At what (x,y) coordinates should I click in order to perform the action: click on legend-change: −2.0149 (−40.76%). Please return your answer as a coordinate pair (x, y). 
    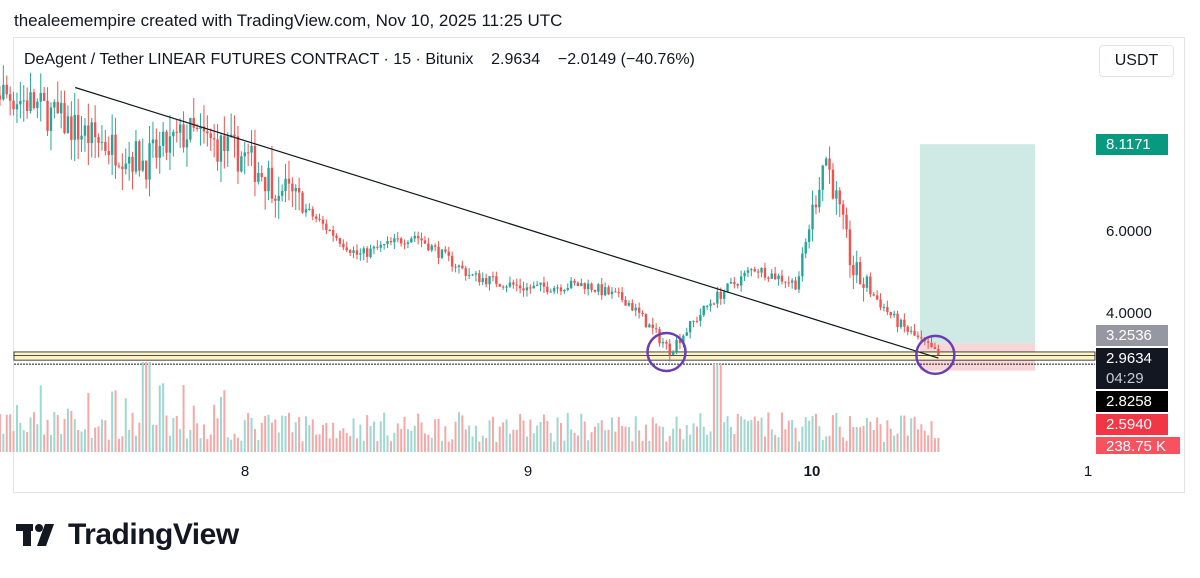
    Looking at the image, I should click on (626, 59).